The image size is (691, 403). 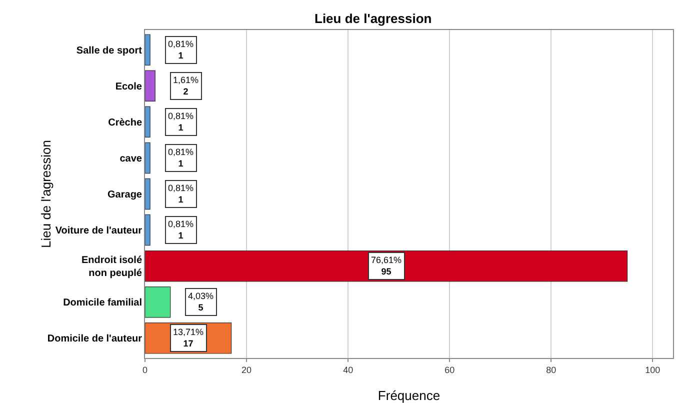 I want to click on x-tick-label: 100, so click(x=652, y=369).